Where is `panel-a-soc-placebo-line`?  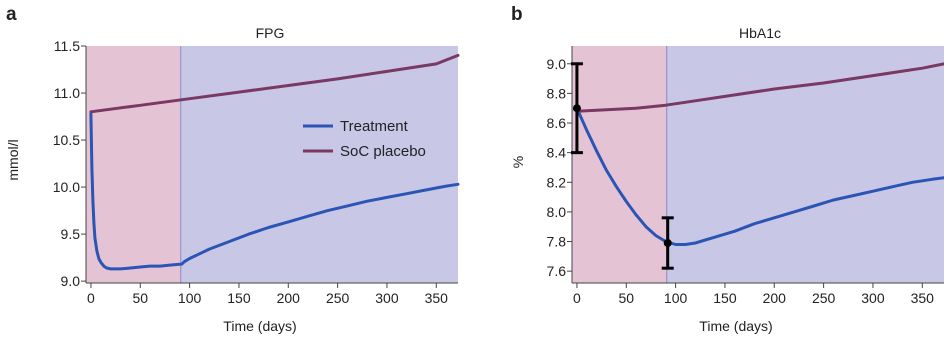
panel-a-soc-placebo-line is located at coordinates (274, 83).